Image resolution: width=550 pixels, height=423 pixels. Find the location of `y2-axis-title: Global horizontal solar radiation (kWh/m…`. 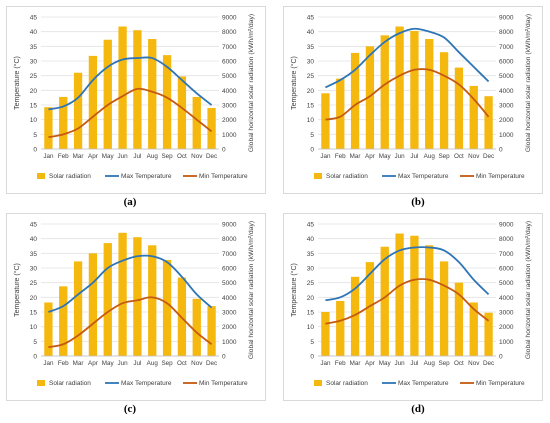

y2-axis-title: Global horizontal solar radiation (kWh/m… is located at coordinates (251, 290).